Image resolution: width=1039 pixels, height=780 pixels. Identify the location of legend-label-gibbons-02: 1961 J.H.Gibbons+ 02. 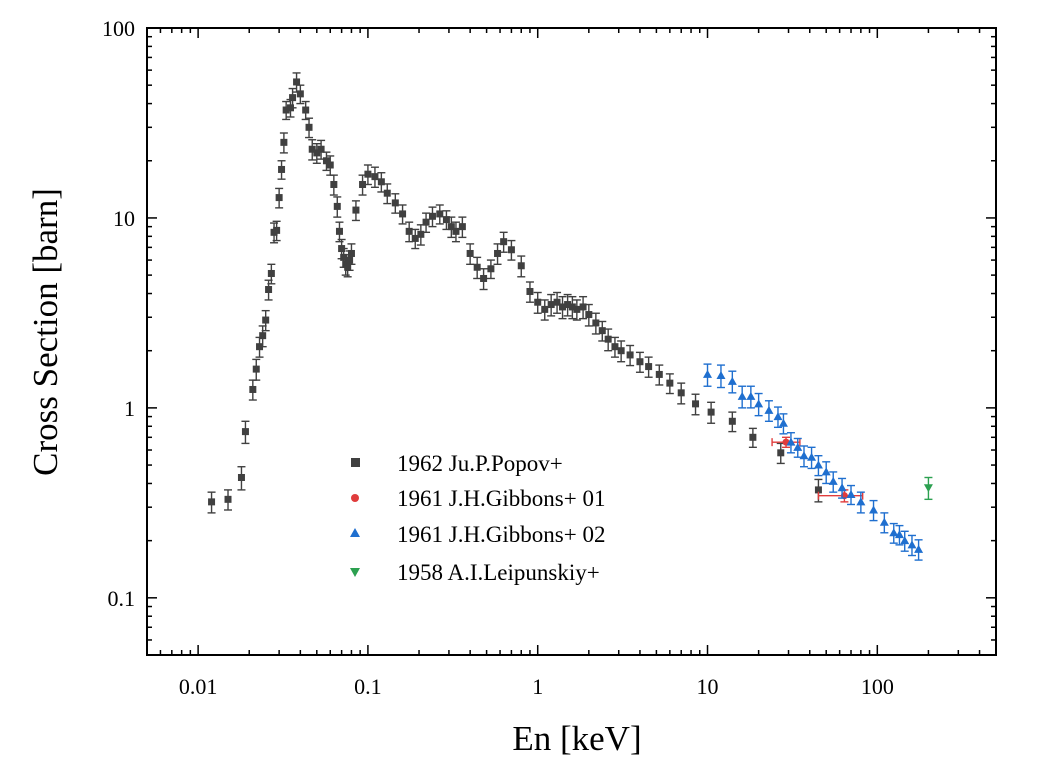
(501, 534).